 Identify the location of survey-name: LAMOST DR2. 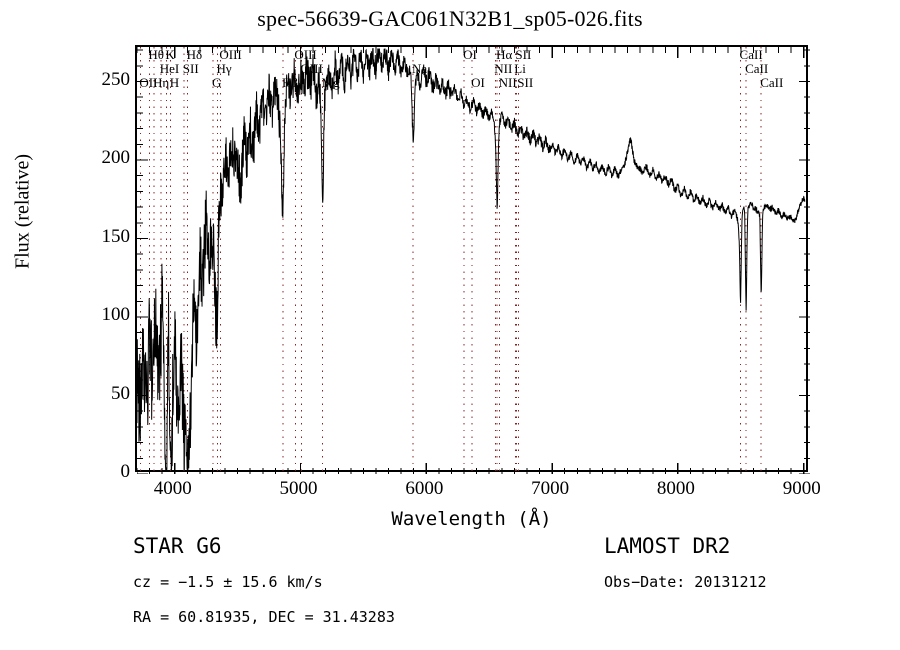
(667, 546).